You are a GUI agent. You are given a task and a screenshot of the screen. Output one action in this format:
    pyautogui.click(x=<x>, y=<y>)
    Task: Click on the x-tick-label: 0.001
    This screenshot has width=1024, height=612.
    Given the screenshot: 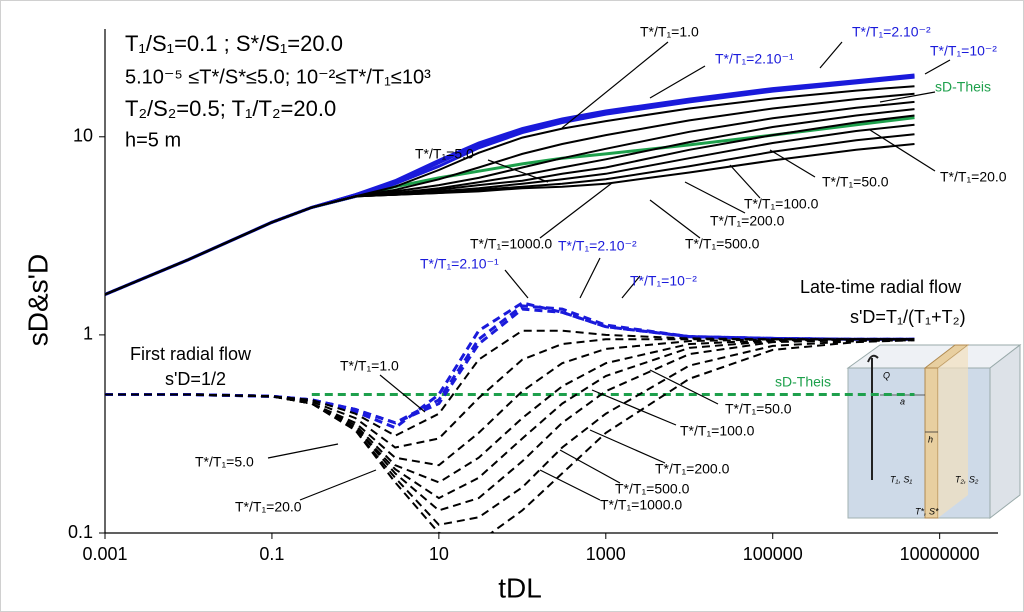 What is the action you would take?
    pyautogui.click(x=104, y=554)
    